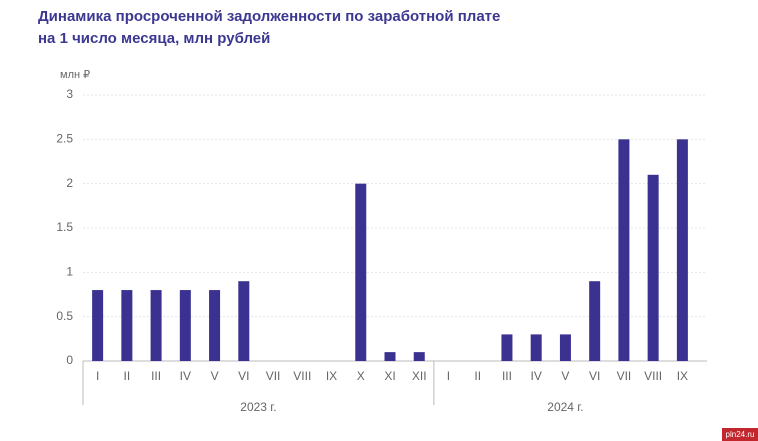 Image resolution: width=758 pixels, height=441 pixels. Describe the element at coordinates (69, 272) in the screenshot. I see `y-tick-label: 1` at that location.